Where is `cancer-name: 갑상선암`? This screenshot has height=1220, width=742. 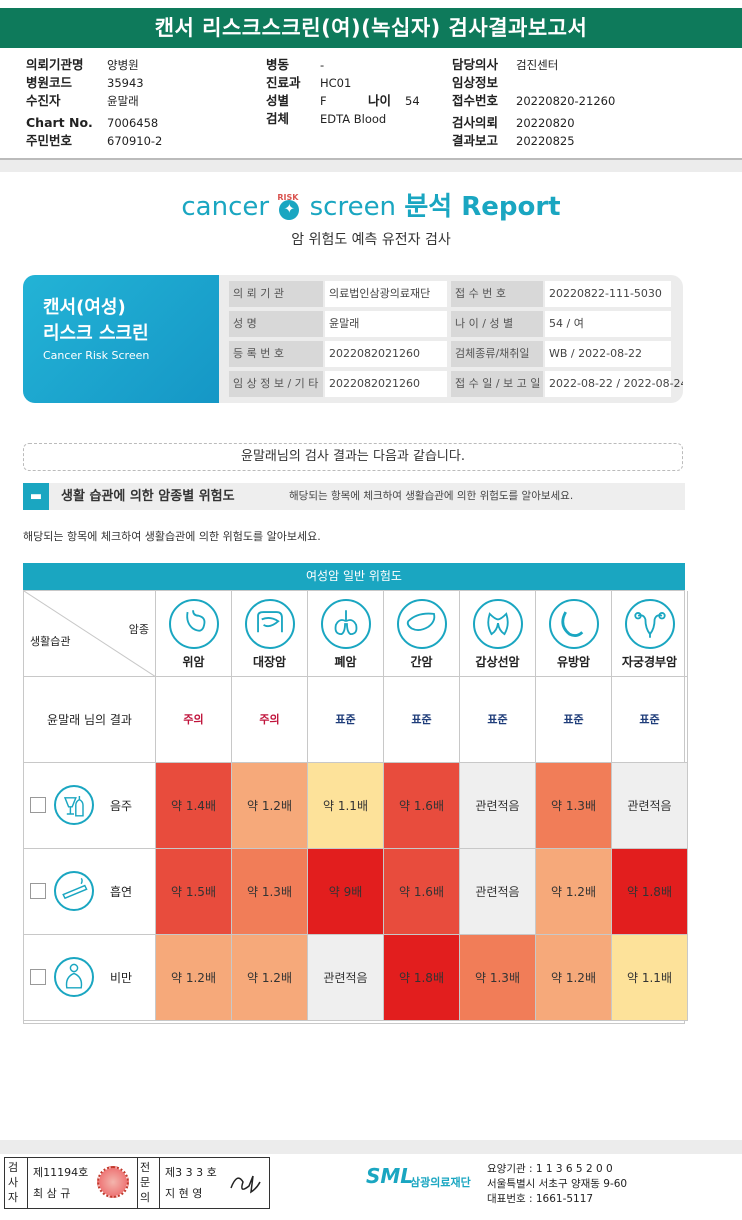 cancer-name: 갑상선암 is located at coordinates (497, 662).